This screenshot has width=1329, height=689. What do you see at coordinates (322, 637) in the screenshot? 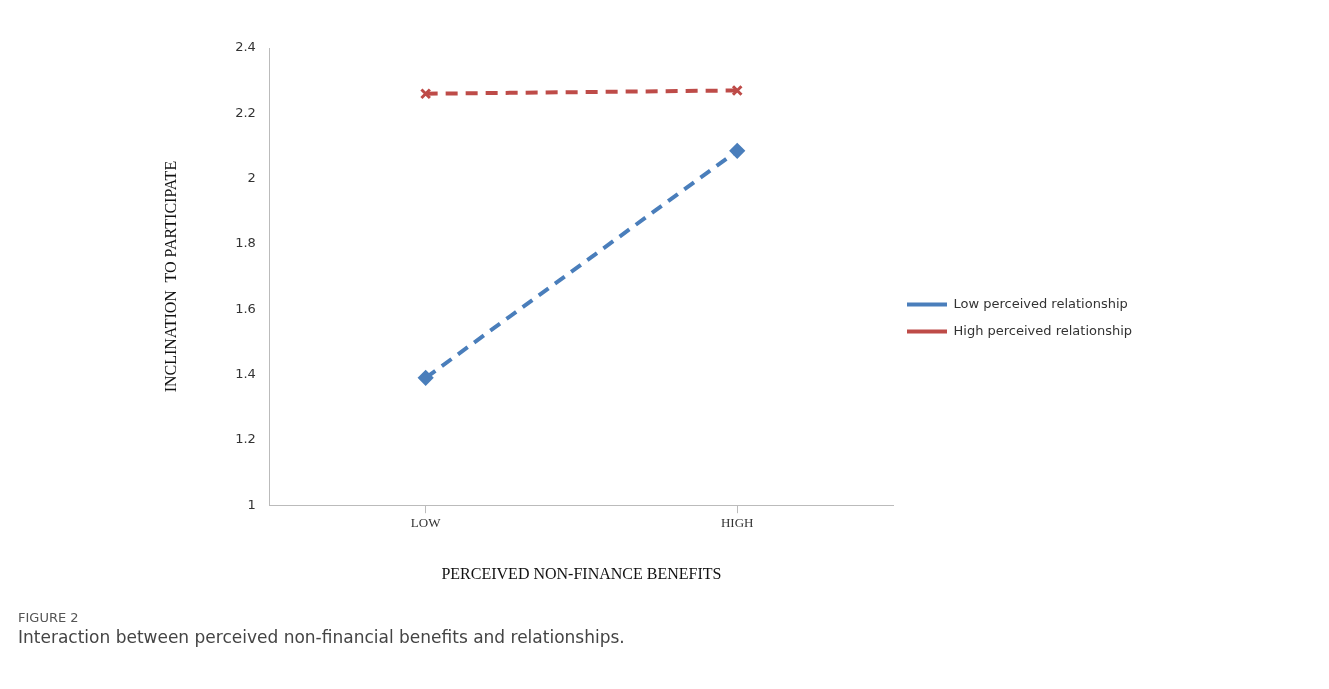
I see `text: Interaction between perceived non-financial benefits and relationships.` at bounding box center [322, 637].